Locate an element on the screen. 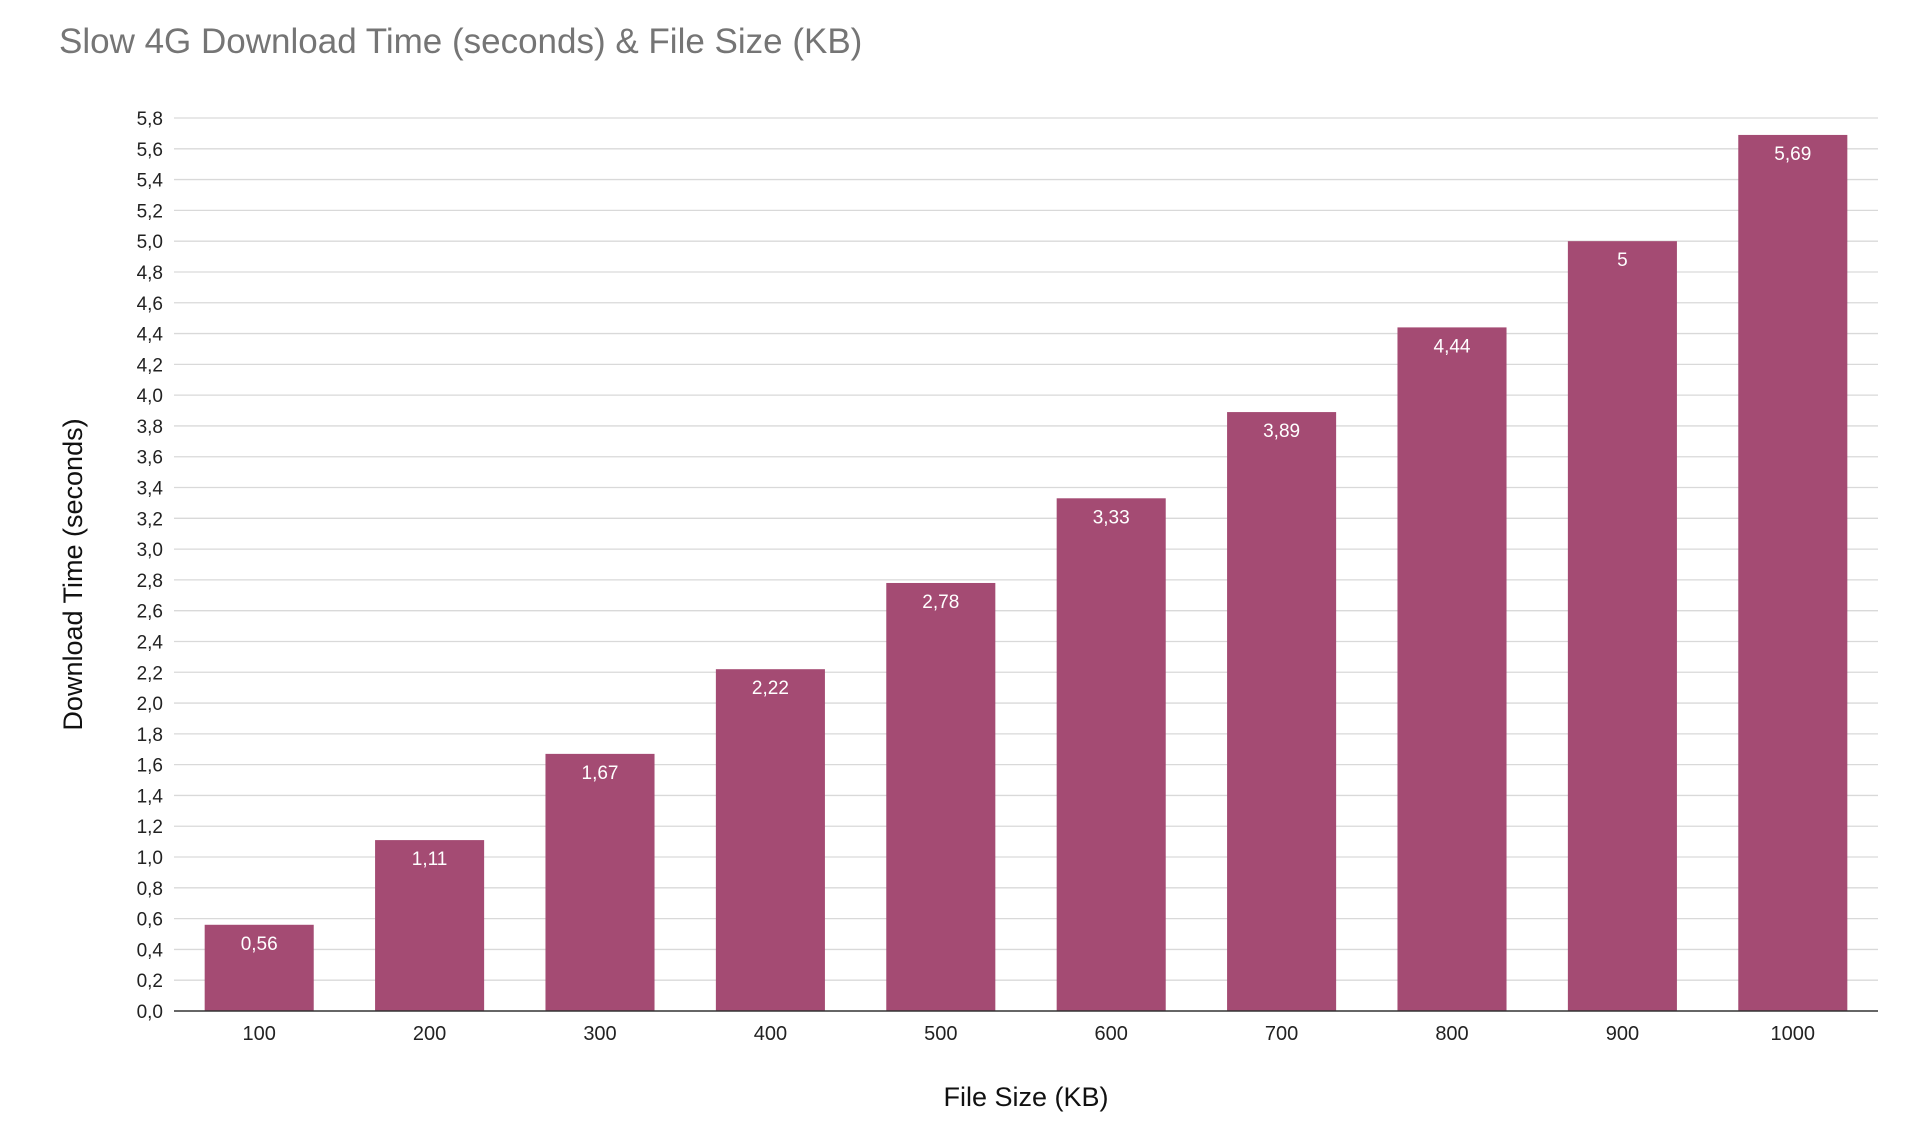 The height and width of the screenshot is (1127, 1920). y-tick-label: 2,0 is located at coordinates (150, 704).